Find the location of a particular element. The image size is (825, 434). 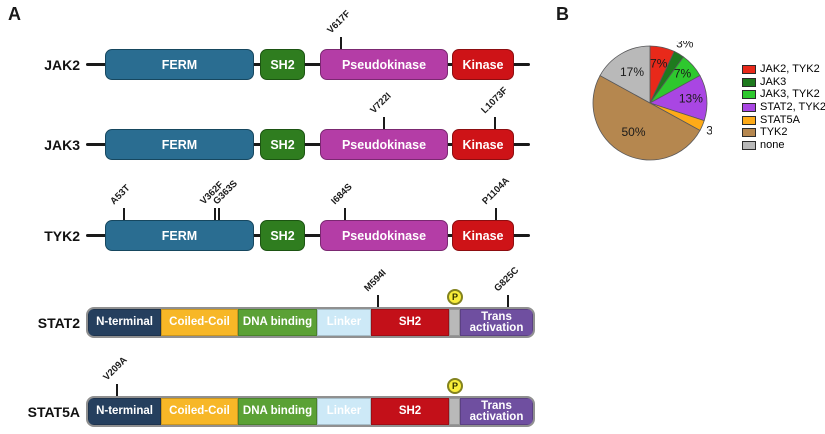

mutation-label-m594i: M594I is located at coordinates (375, 280).